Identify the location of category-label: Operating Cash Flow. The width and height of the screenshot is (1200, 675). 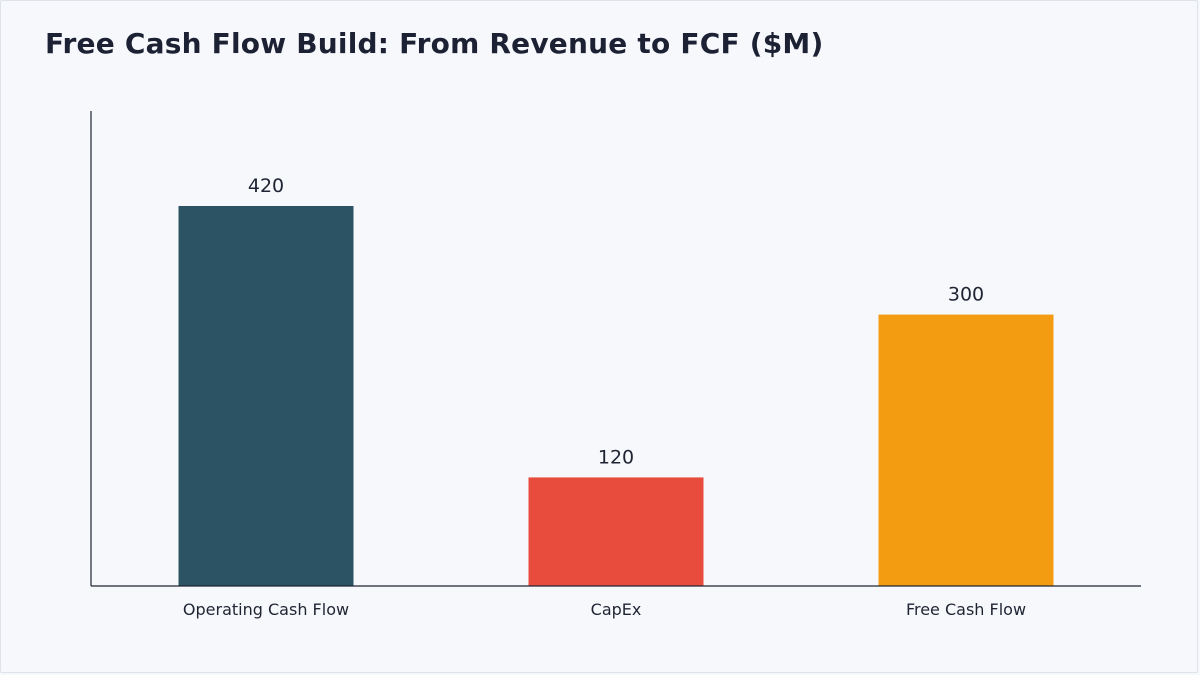
(266, 609).